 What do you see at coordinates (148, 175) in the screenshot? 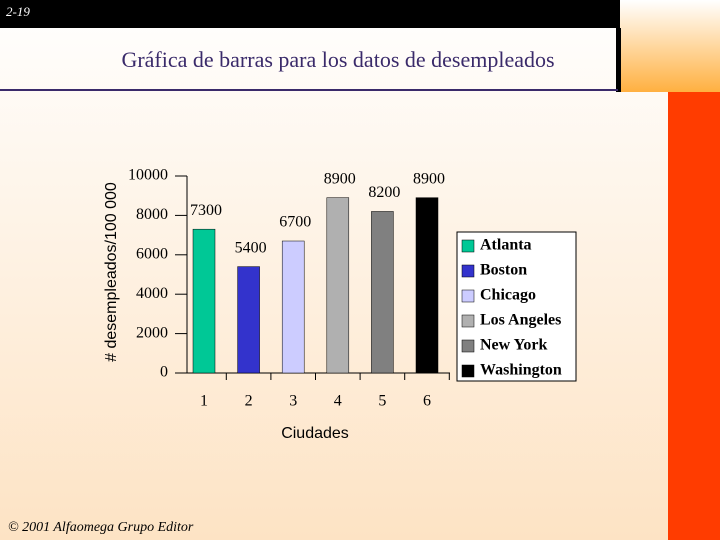
I see `y-tick-label: 10000` at bounding box center [148, 175].